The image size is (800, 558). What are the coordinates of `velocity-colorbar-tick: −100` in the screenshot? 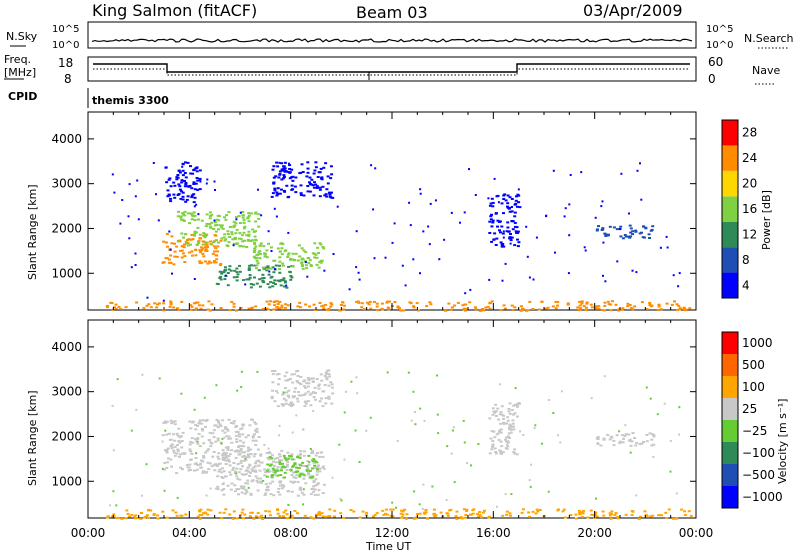 It's located at (758, 453).